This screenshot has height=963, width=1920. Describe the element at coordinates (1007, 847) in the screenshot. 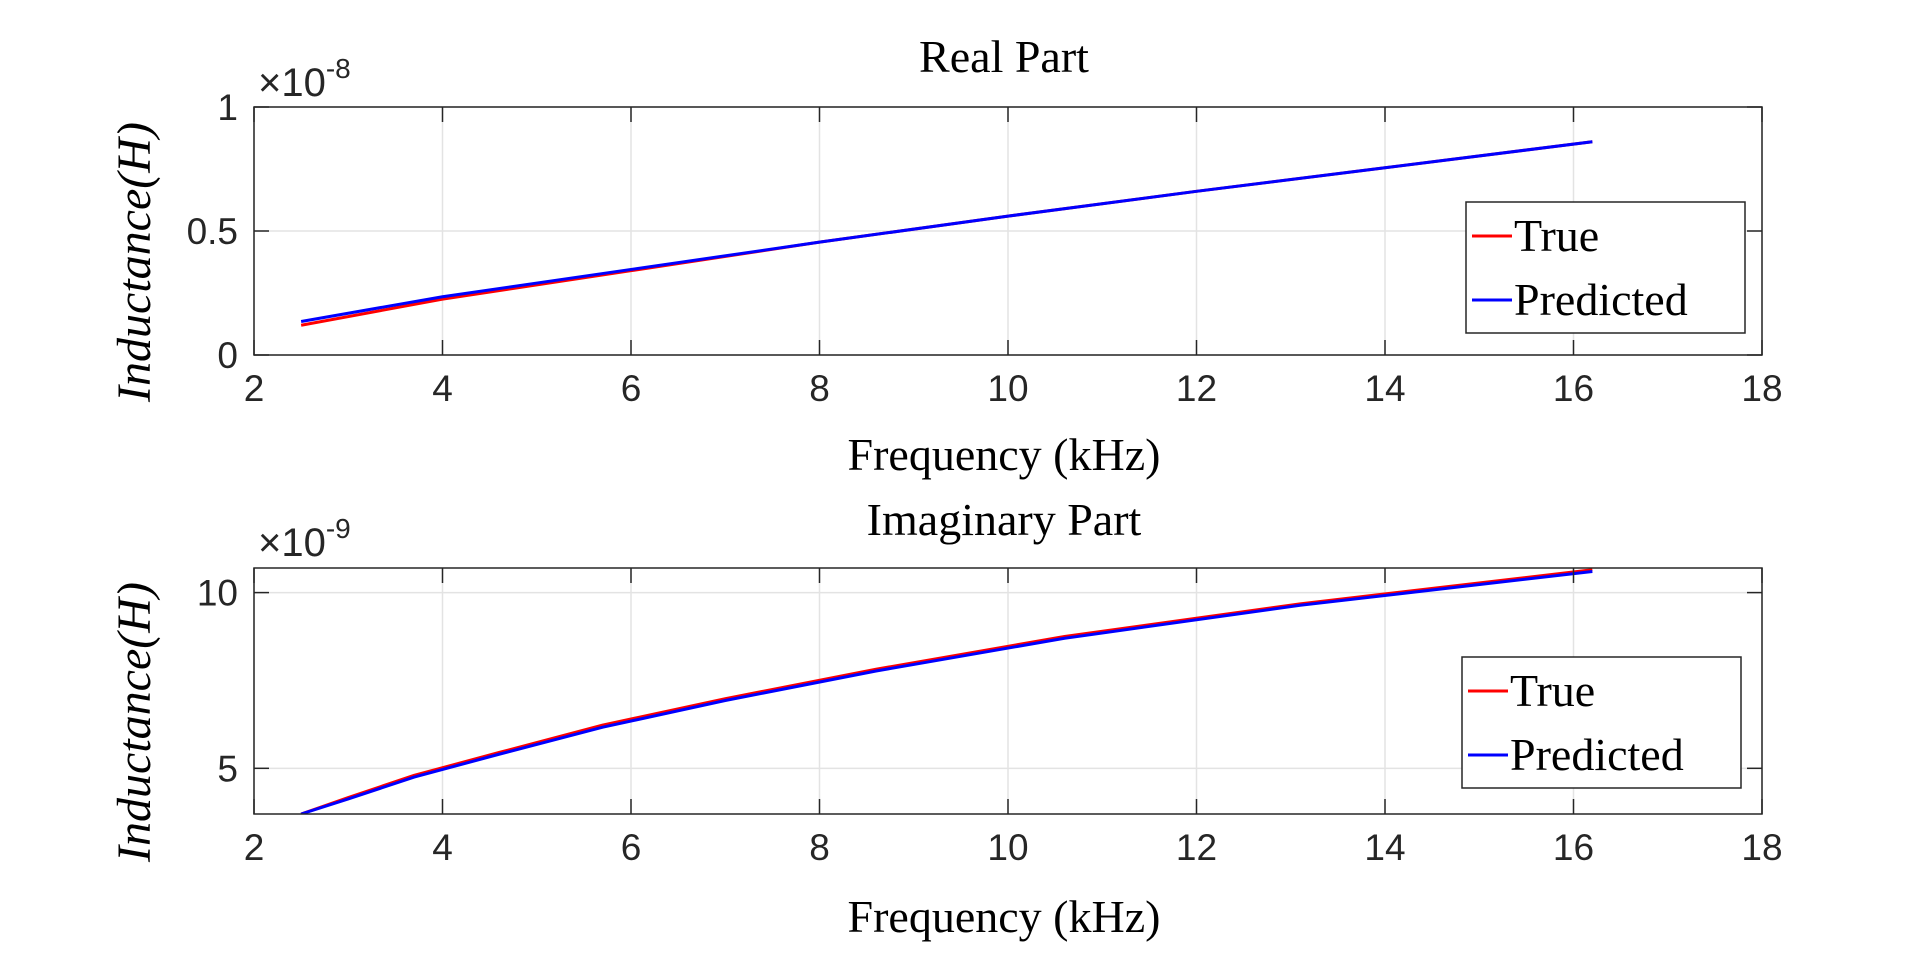

I see `imaginary-part-x-tick-label: 10` at that location.